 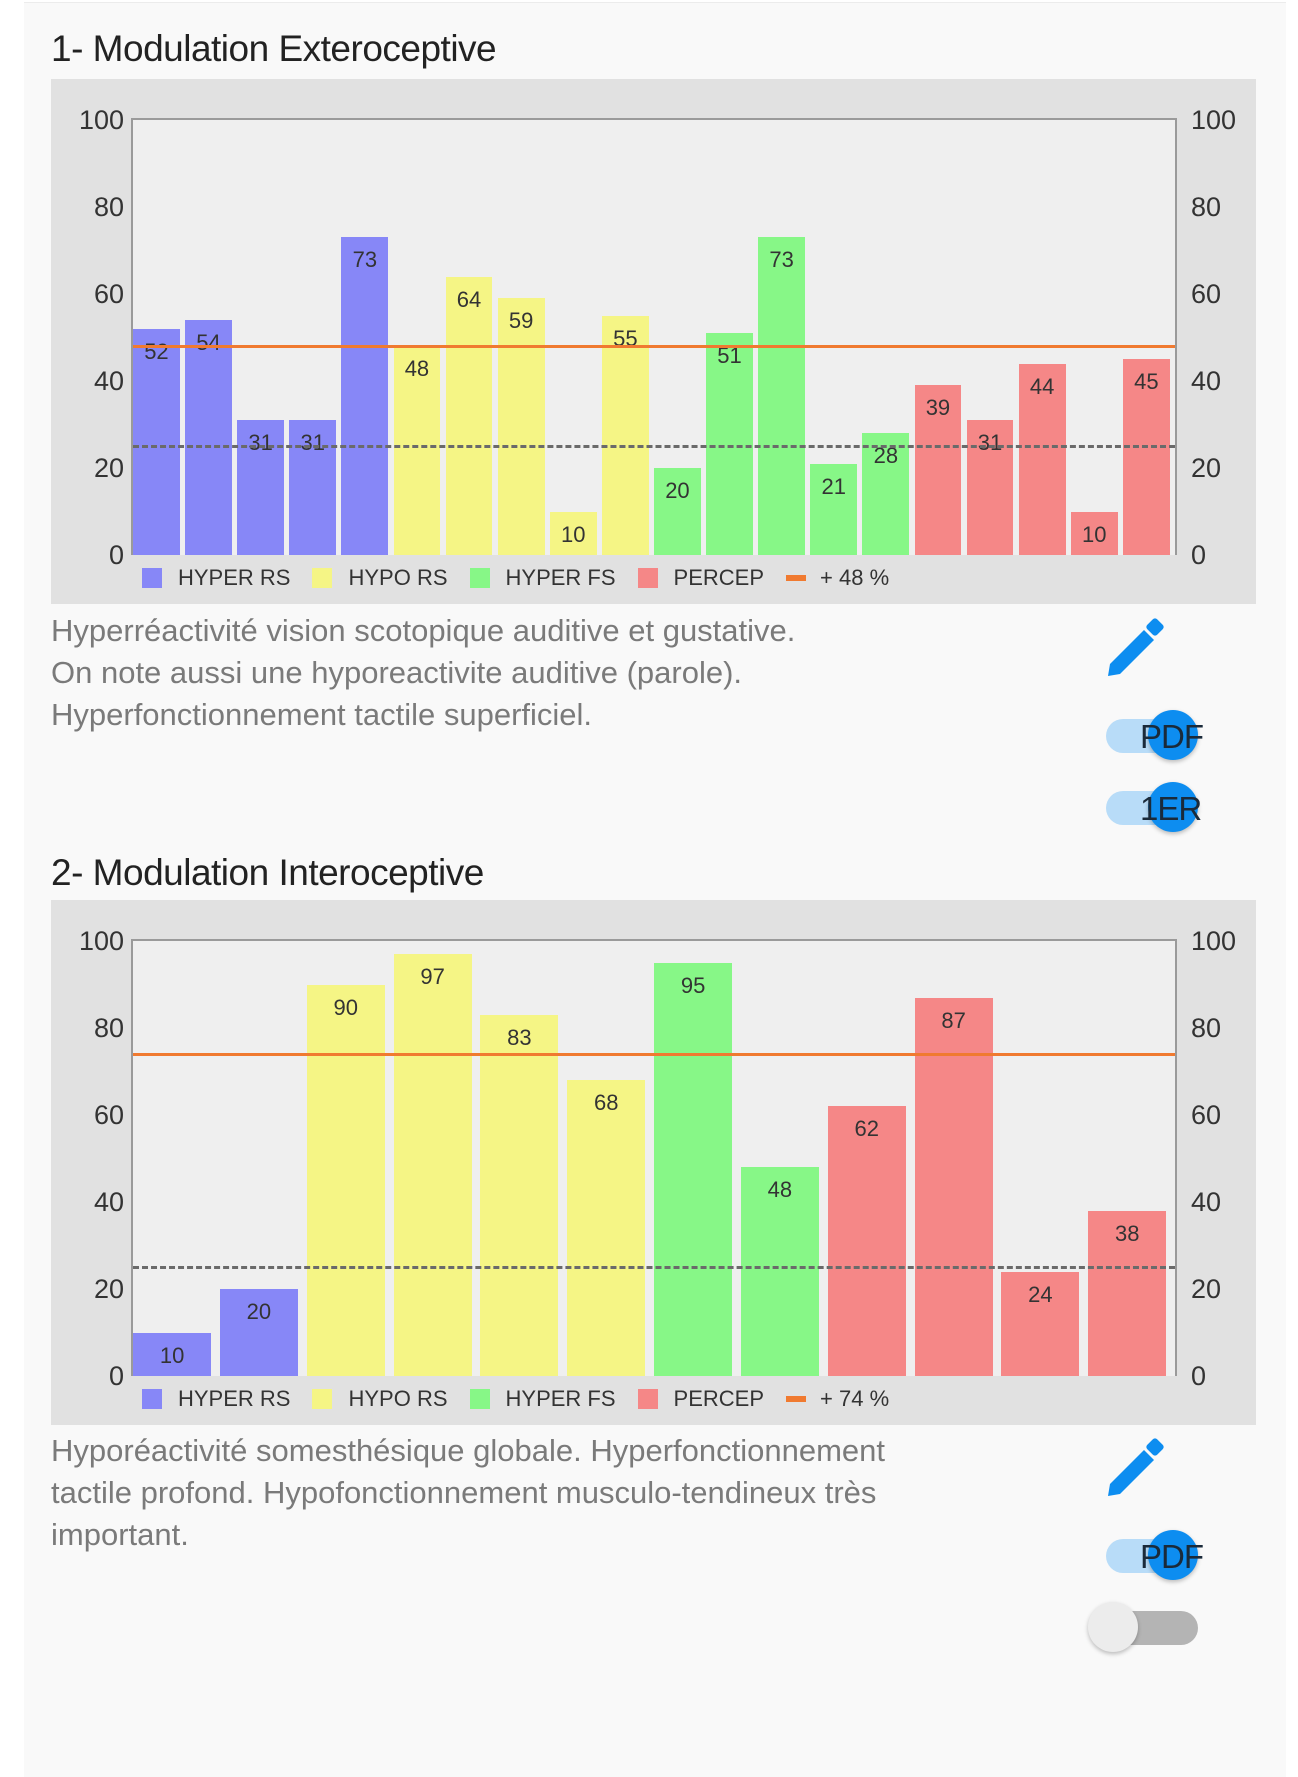 What do you see at coordinates (677, 511) in the screenshot?
I see `bar-hyper-fs: 20` at bounding box center [677, 511].